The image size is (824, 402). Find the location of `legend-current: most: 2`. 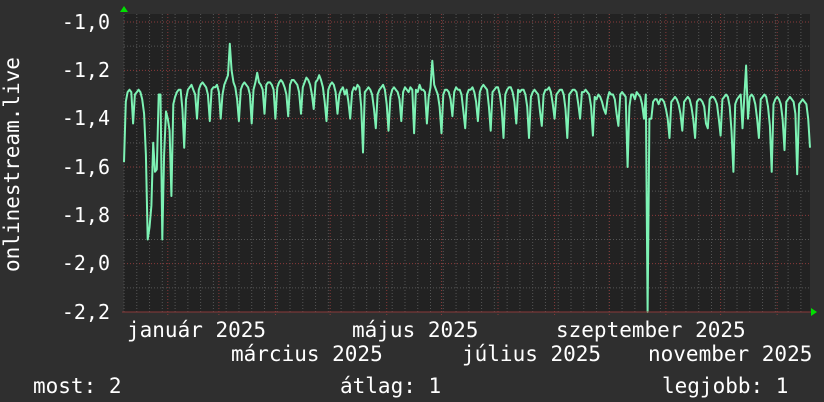

legend-current: most: 2 is located at coordinates (77, 386).